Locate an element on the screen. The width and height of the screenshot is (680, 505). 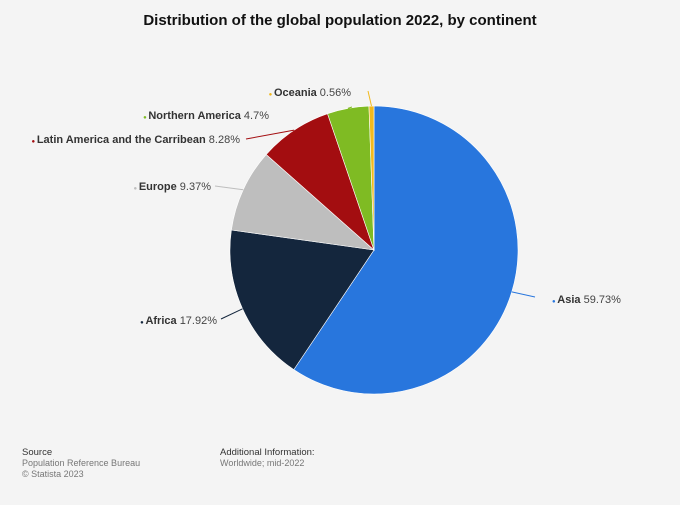
slice-value: 0.56% is located at coordinates (335, 93).